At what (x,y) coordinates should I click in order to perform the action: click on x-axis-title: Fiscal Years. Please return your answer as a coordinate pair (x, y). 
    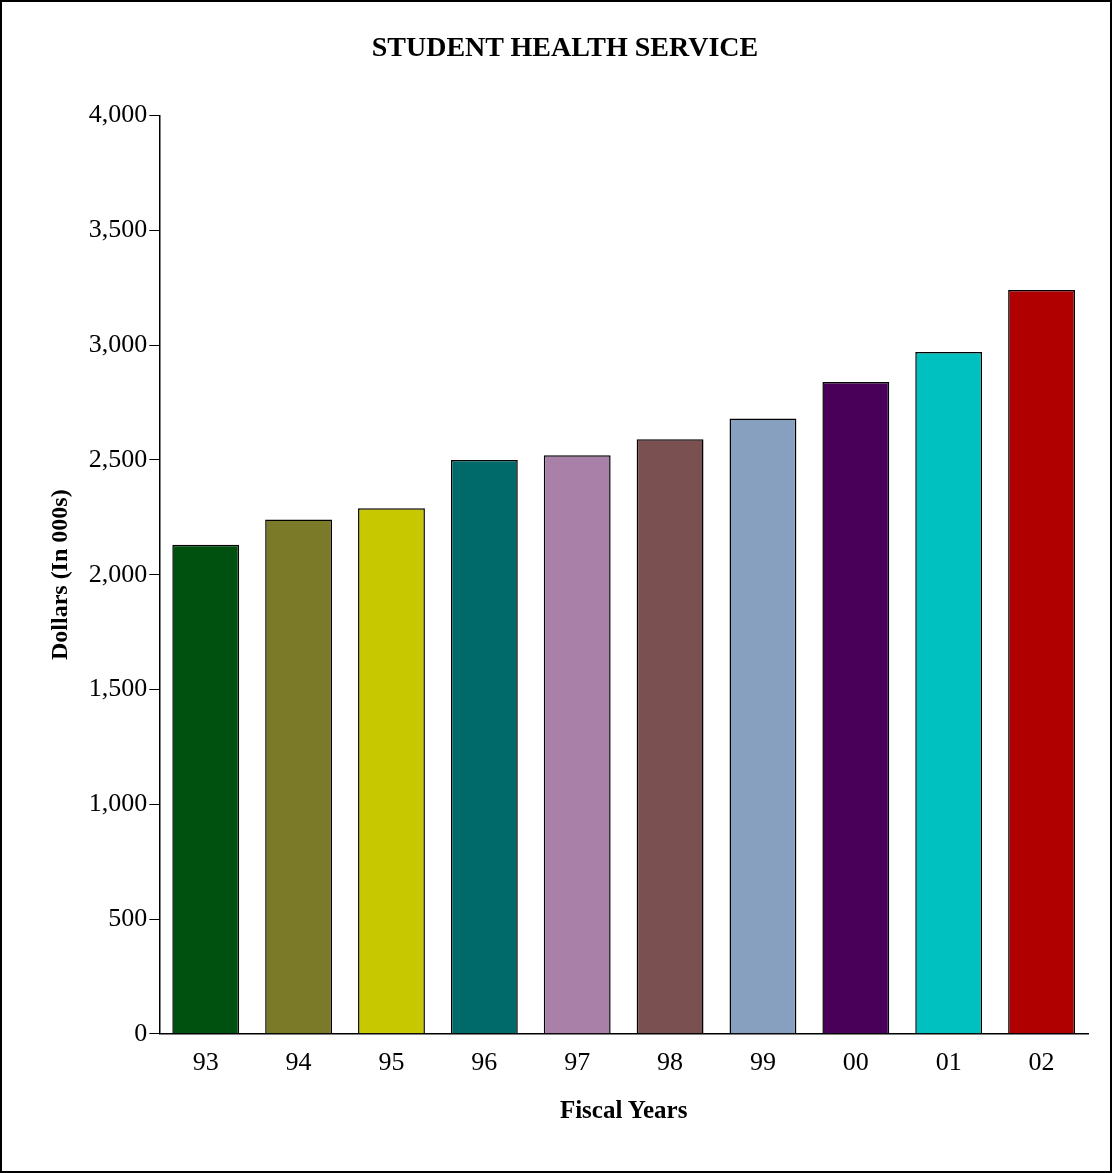
    Looking at the image, I should click on (623, 1110).